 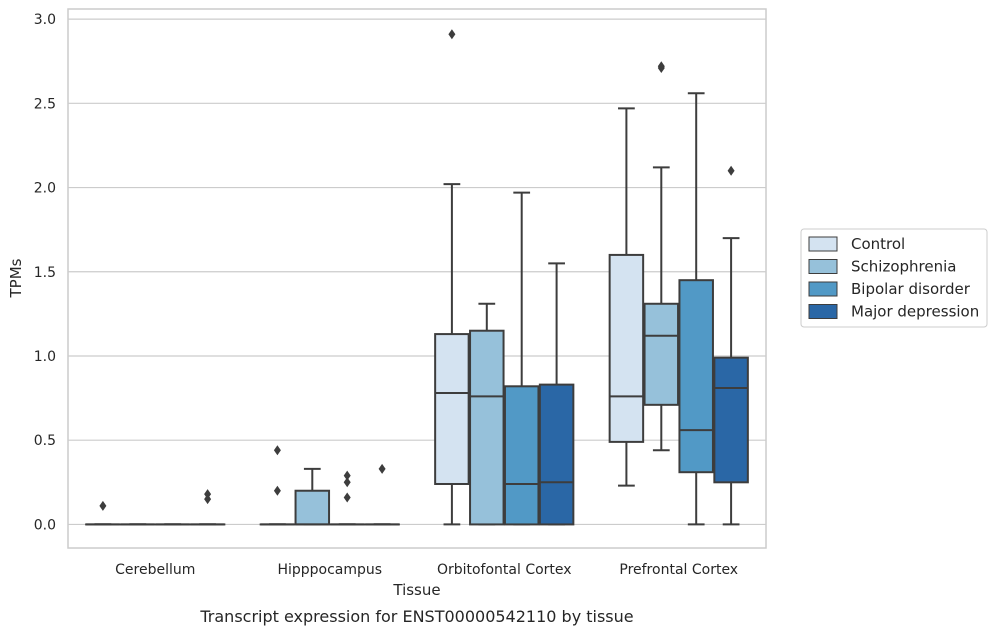 I want to click on legend-label: Schizophrenia, so click(x=903, y=267).